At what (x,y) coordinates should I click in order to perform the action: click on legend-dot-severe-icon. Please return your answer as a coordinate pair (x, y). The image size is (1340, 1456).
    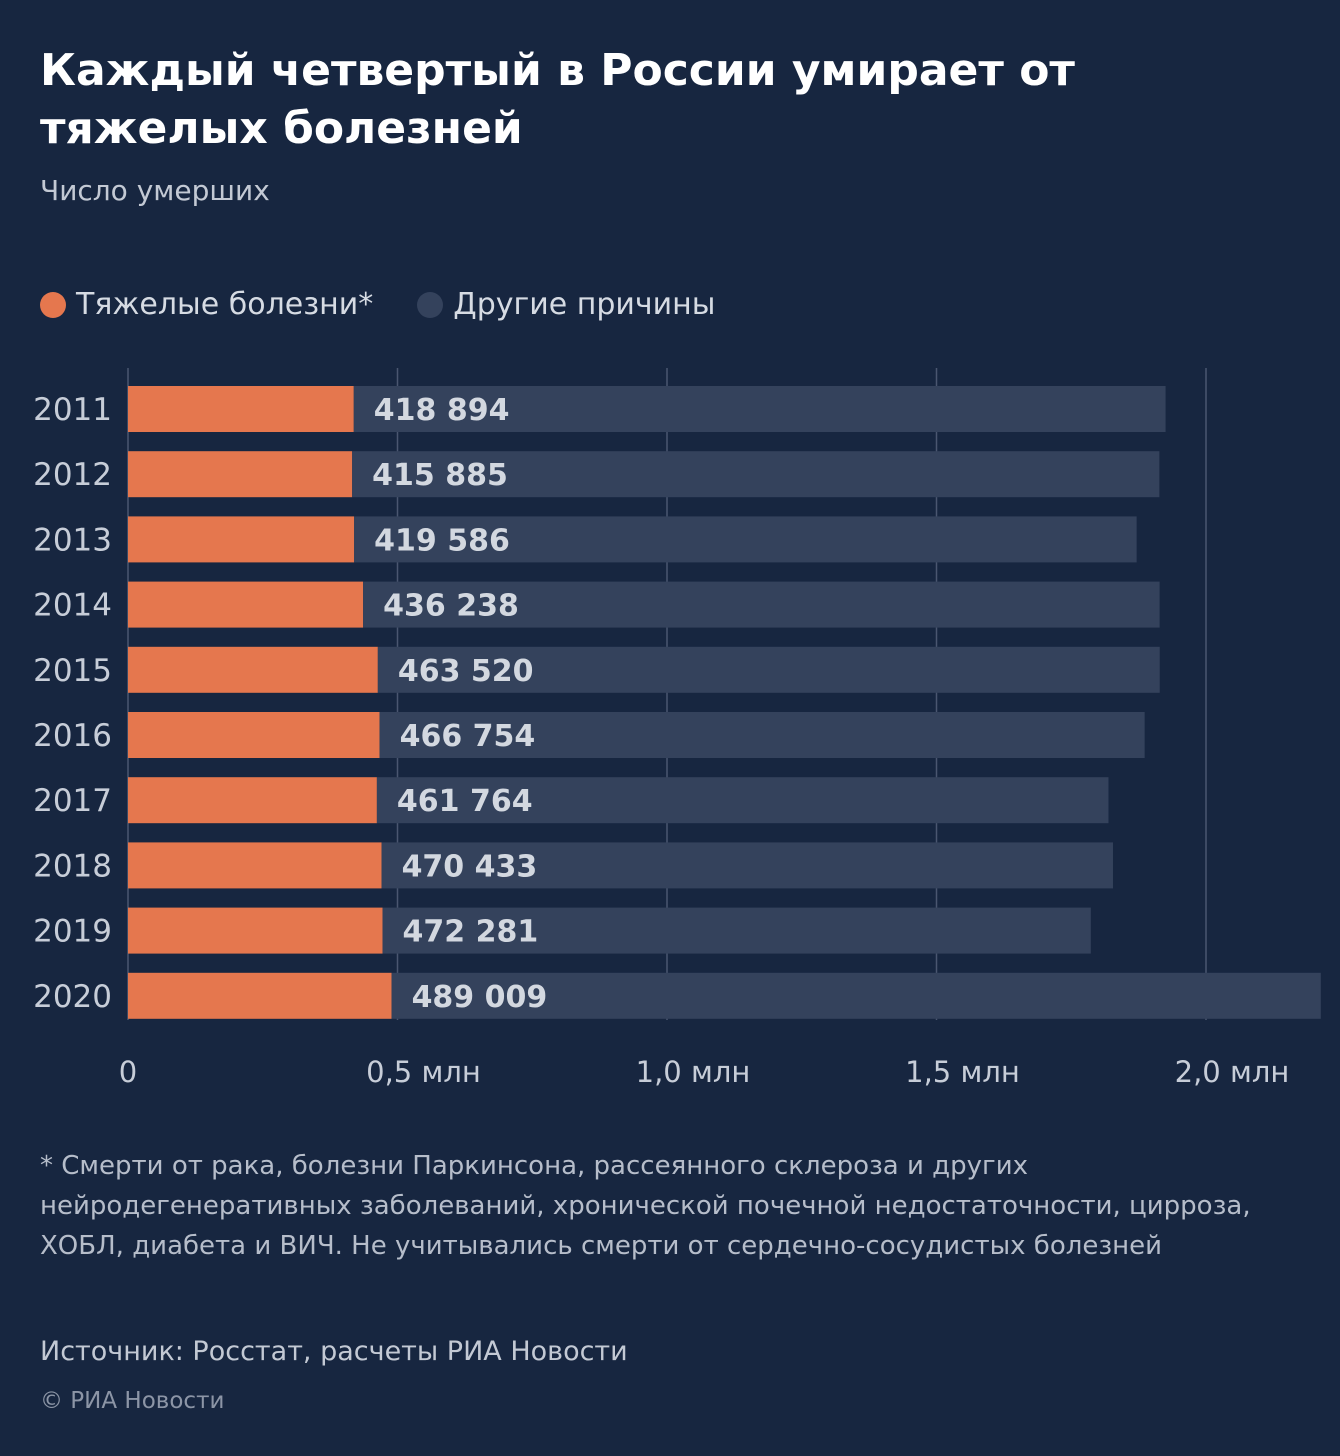
    Looking at the image, I should click on (53, 304).